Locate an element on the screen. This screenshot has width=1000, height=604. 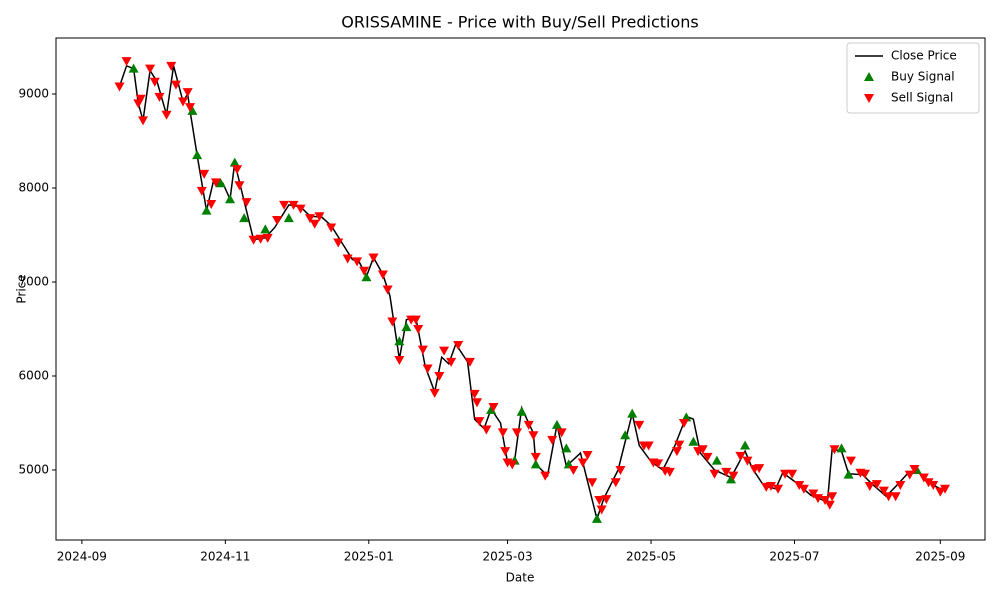
y-tick-label: 9000 is located at coordinates (33, 94).